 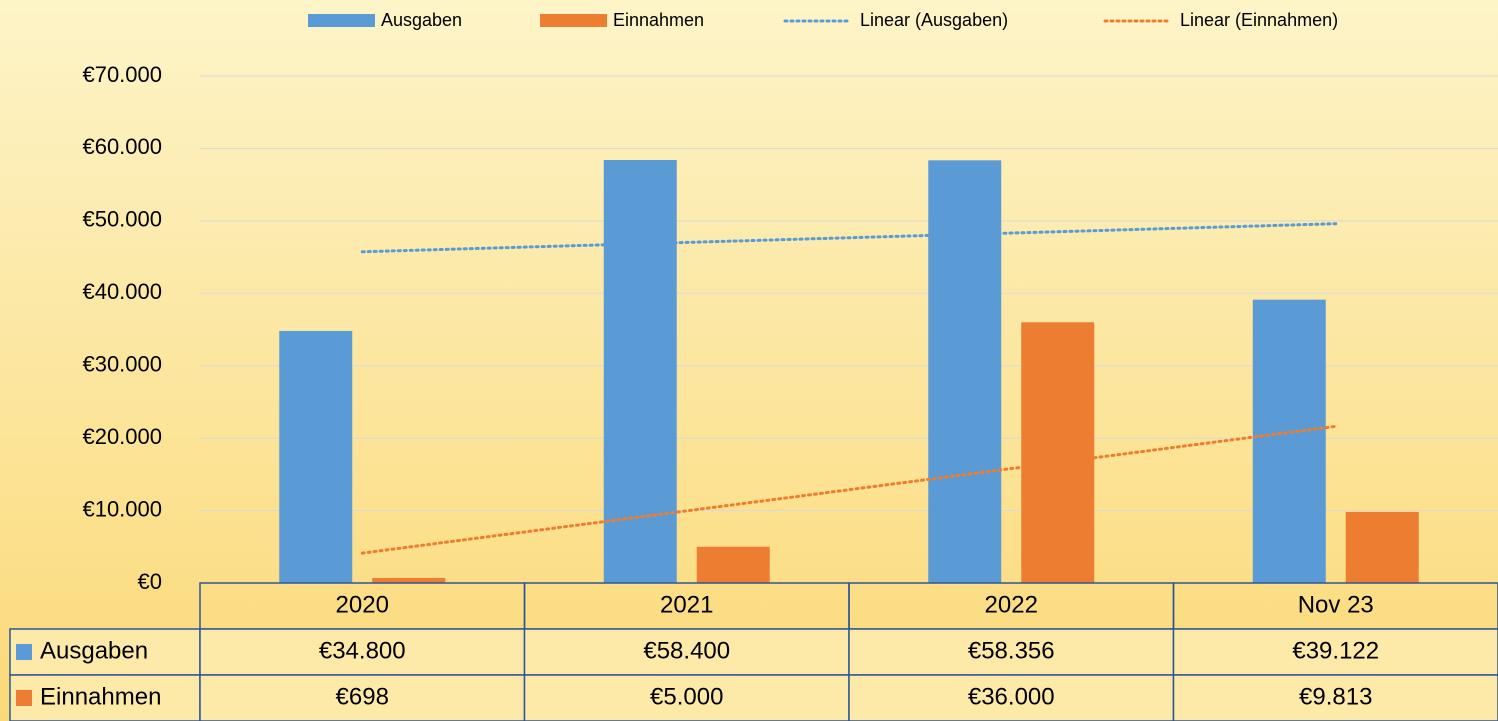 I want to click on table-header: 2022, so click(x=1011, y=604).